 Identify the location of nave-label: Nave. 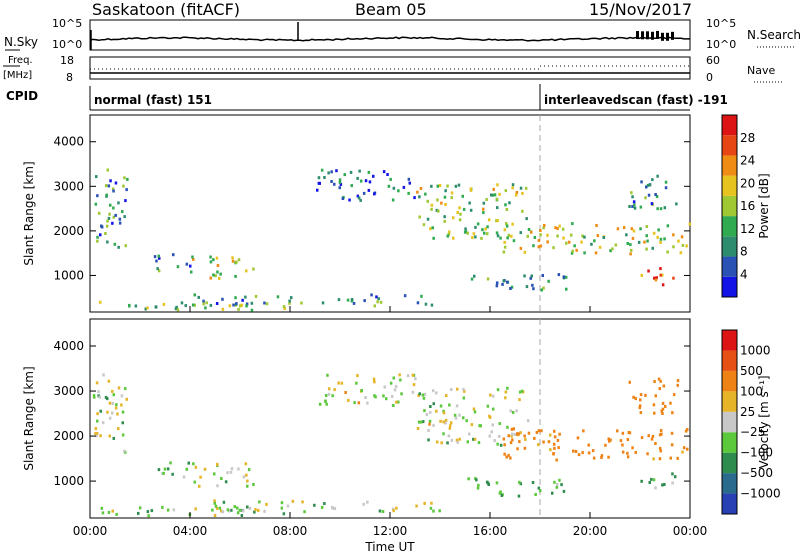
(761, 70).